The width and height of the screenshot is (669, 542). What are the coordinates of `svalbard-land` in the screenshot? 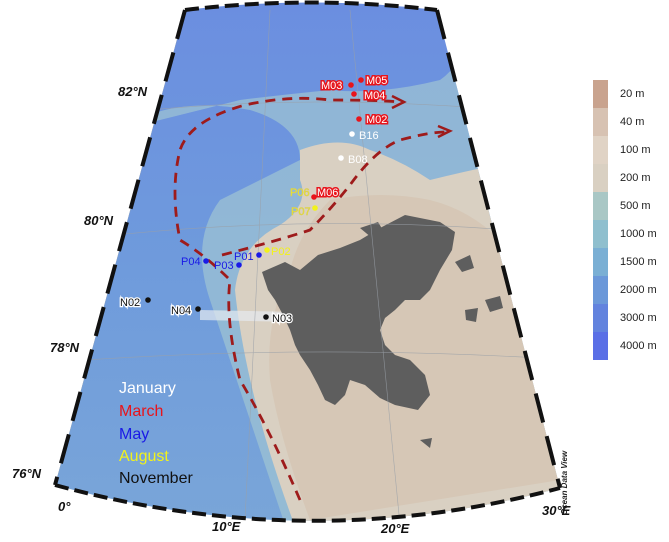 It's located at (358, 312).